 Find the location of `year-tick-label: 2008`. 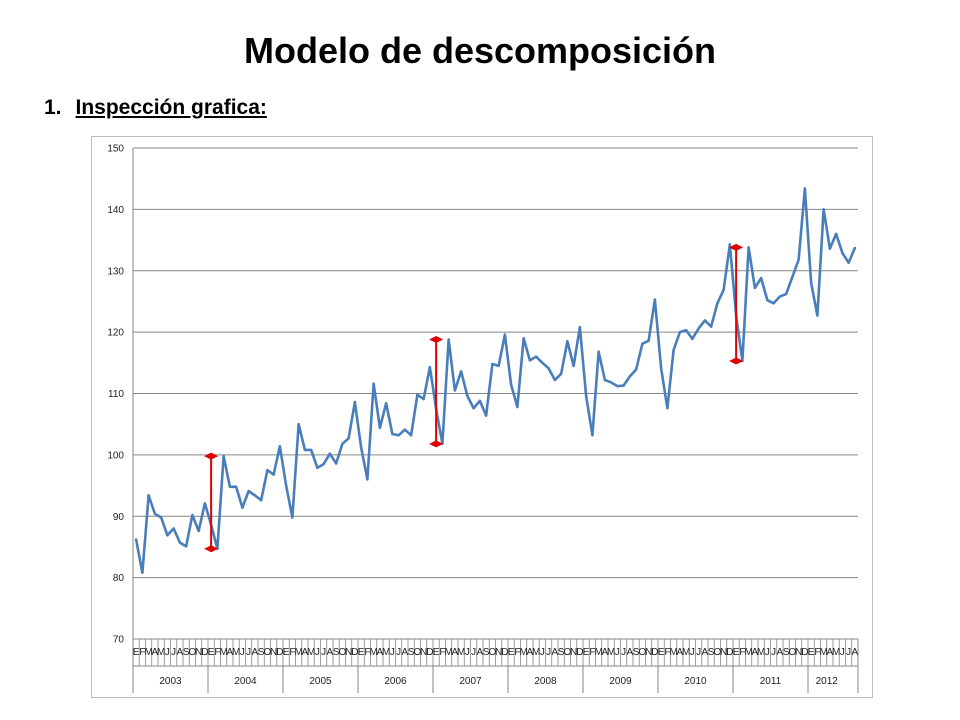

year-tick-label: 2008 is located at coordinates (545, 681).